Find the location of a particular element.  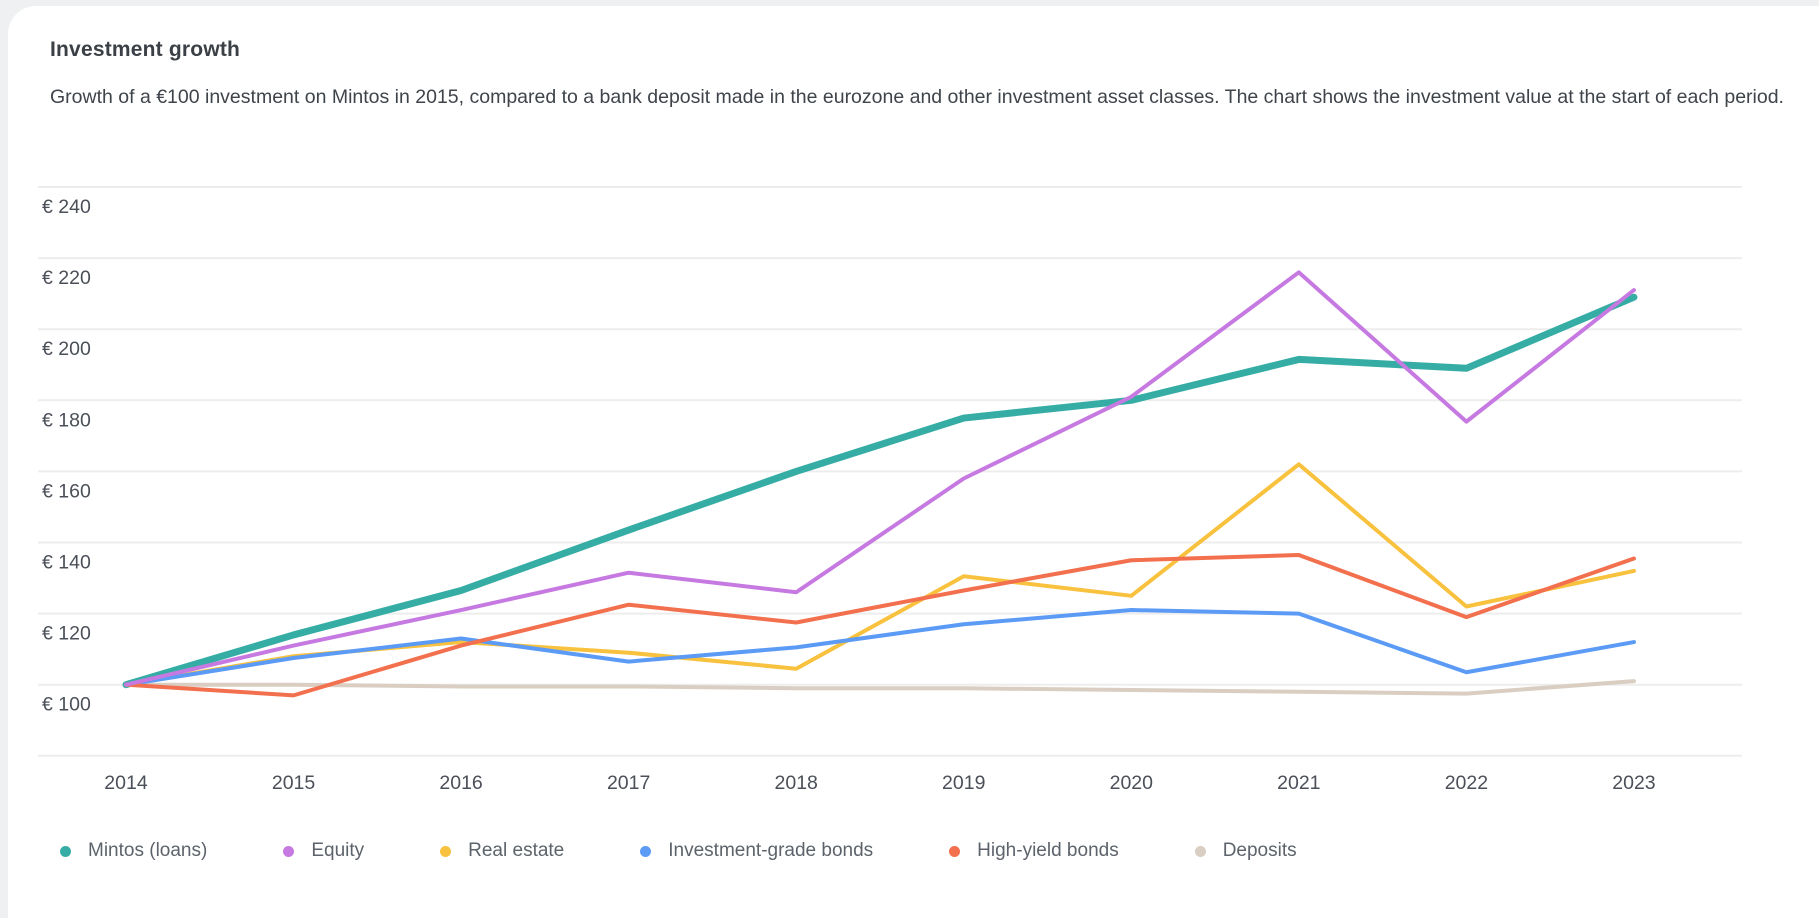

x-axis-tick-label: 2017 is located at coordinates (628, 783).